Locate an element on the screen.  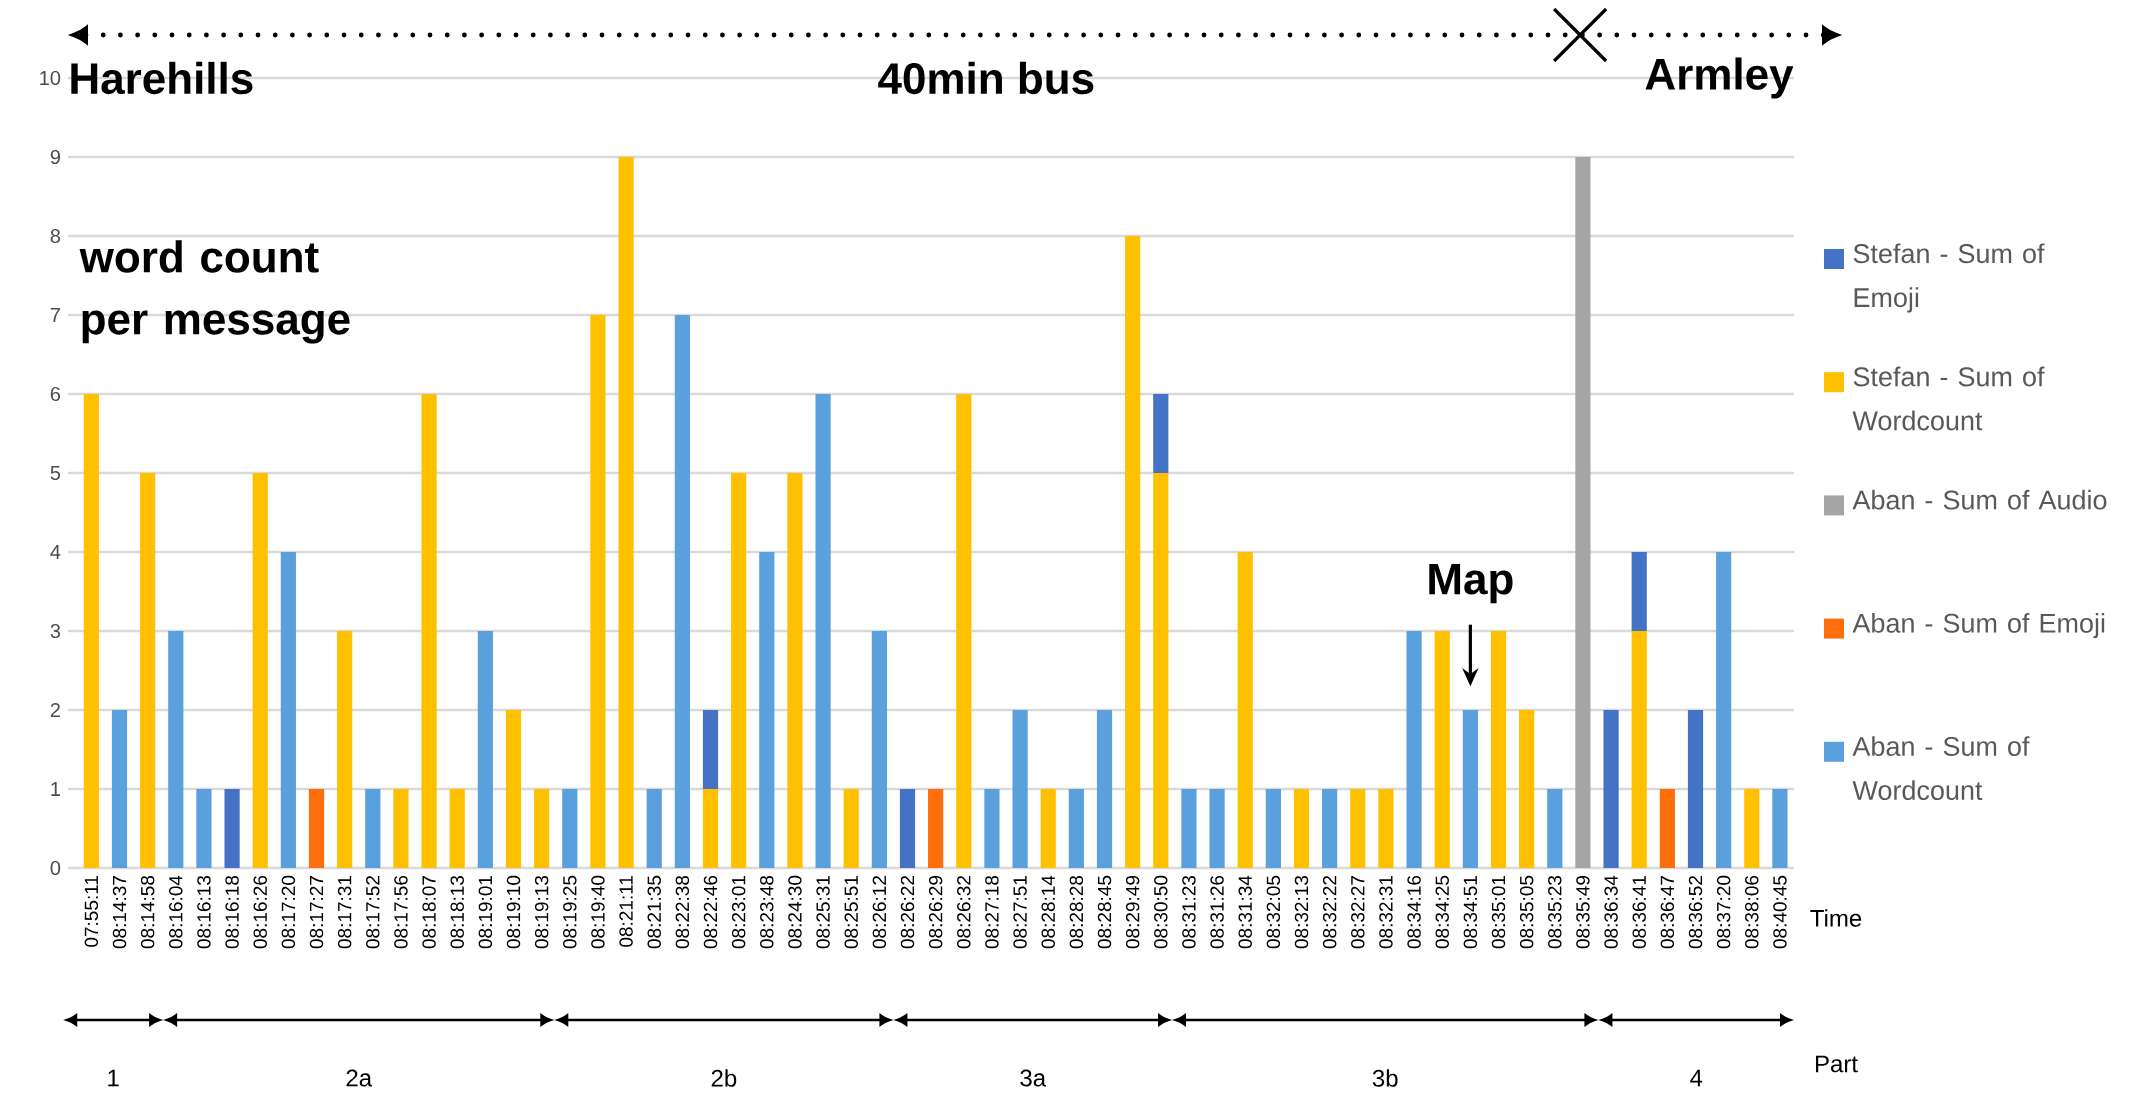
x-tick-label: 08:31:26 is located at coordinates (1217, 912).